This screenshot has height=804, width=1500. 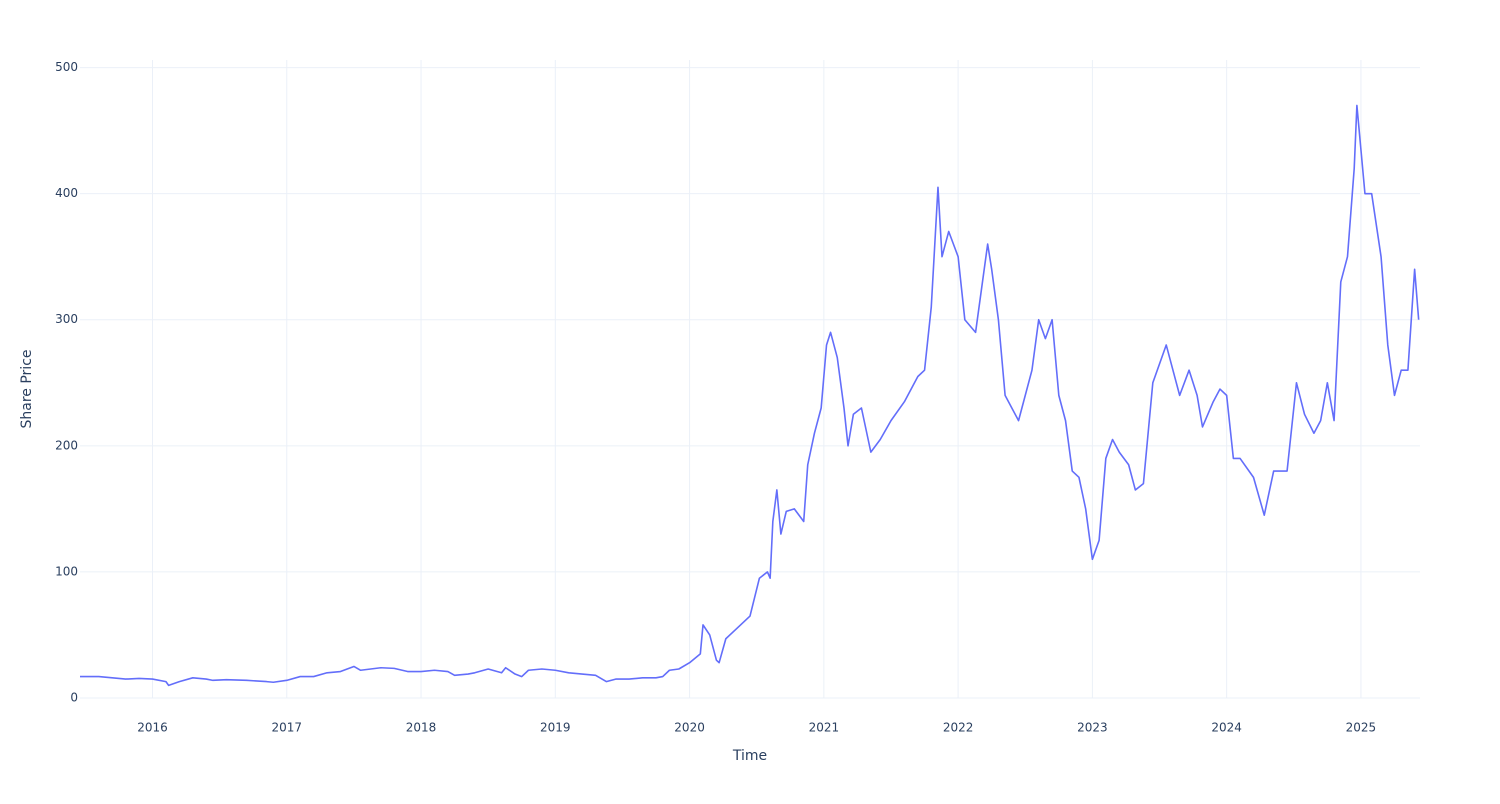 I want to click on y-tick-label: 500, so click(x=66, y=67).